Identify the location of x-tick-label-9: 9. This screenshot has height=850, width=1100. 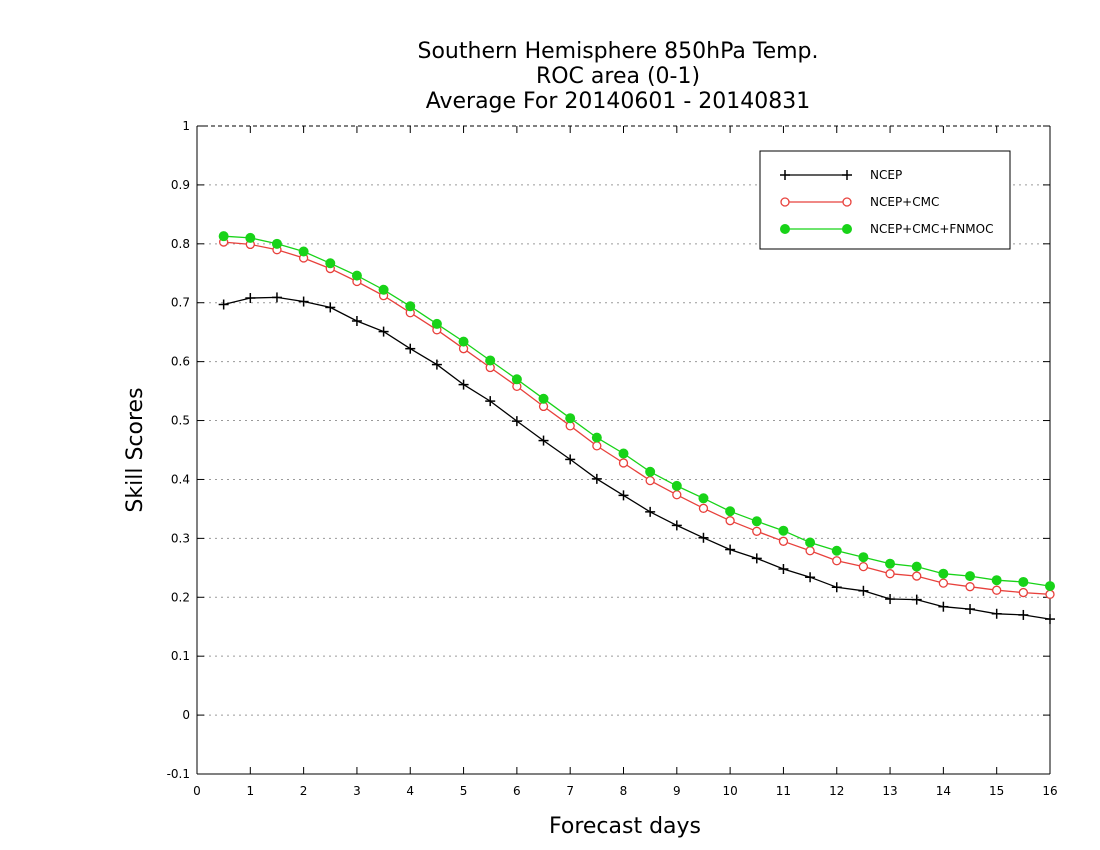
(677, 791).